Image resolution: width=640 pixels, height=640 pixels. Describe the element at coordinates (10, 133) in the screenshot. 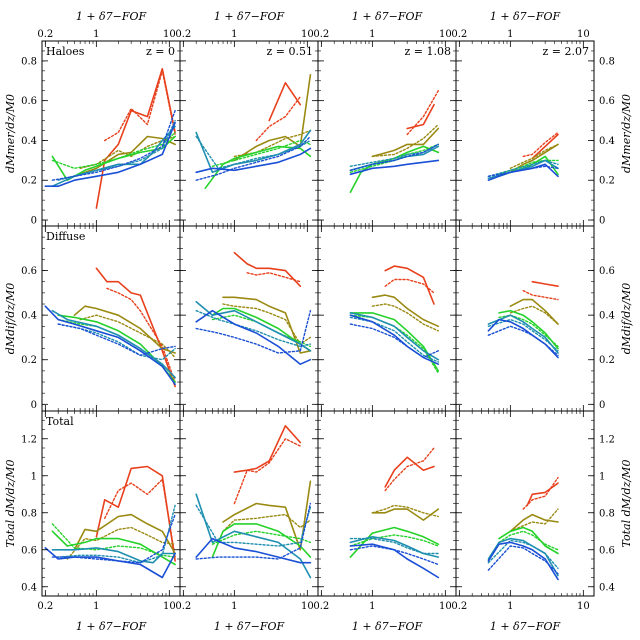

I see `left-y-axis-label: dMmer/dz/M0` at that location.